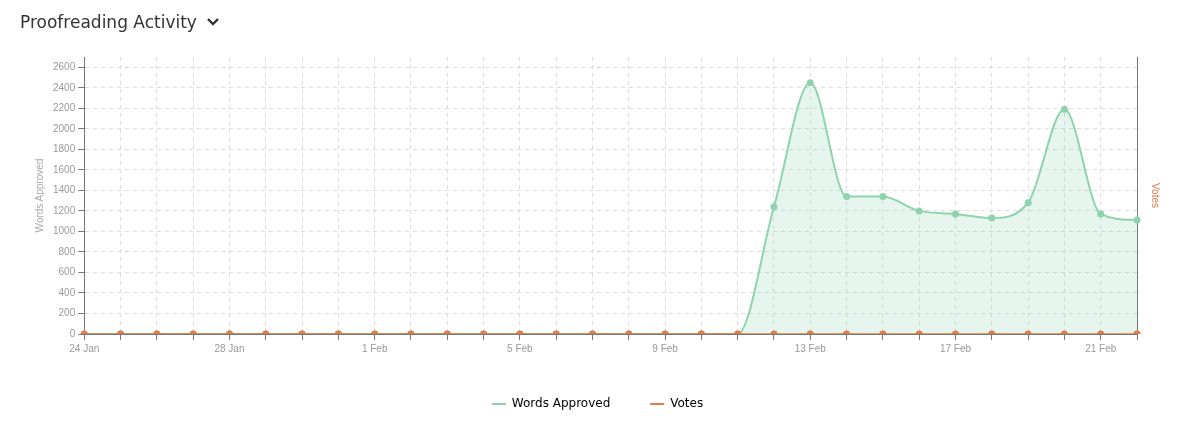 The height and width of the screenshot is (422, 1195). I want to click on x-tick-label: 5 Feb, so click(520, 348).